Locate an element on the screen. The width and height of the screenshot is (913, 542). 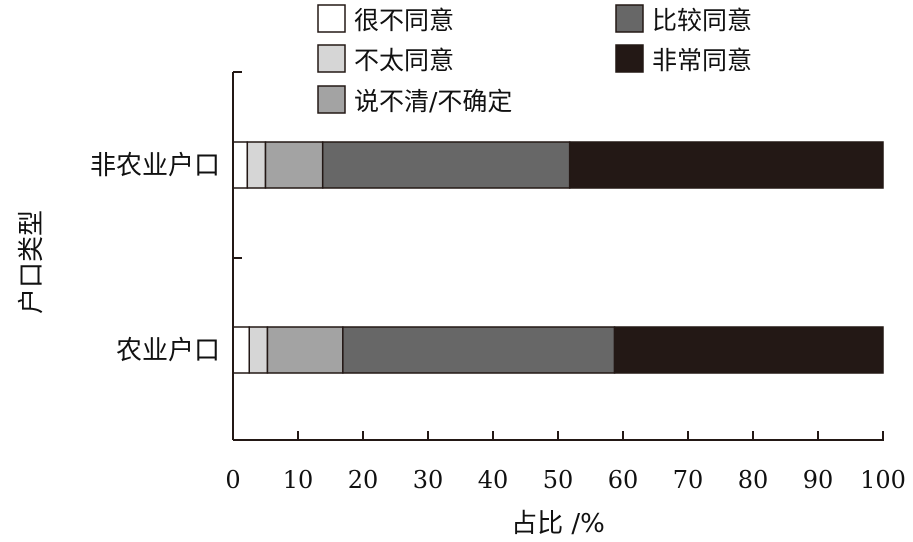
x-tick-label: 20 is located at coordinates (363, 480).